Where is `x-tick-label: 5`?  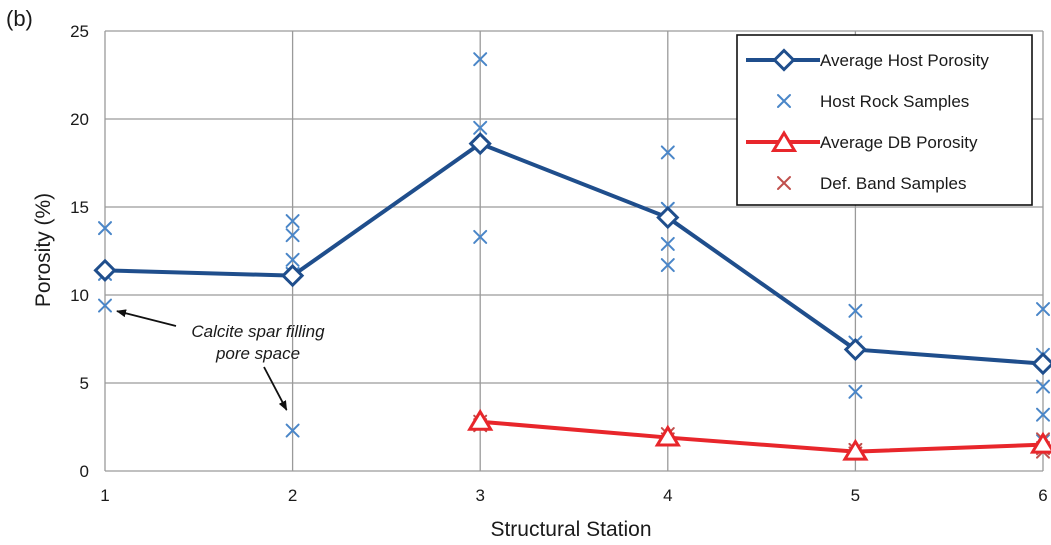
x-tick-label: 5 is located at coordinates (855, 495).